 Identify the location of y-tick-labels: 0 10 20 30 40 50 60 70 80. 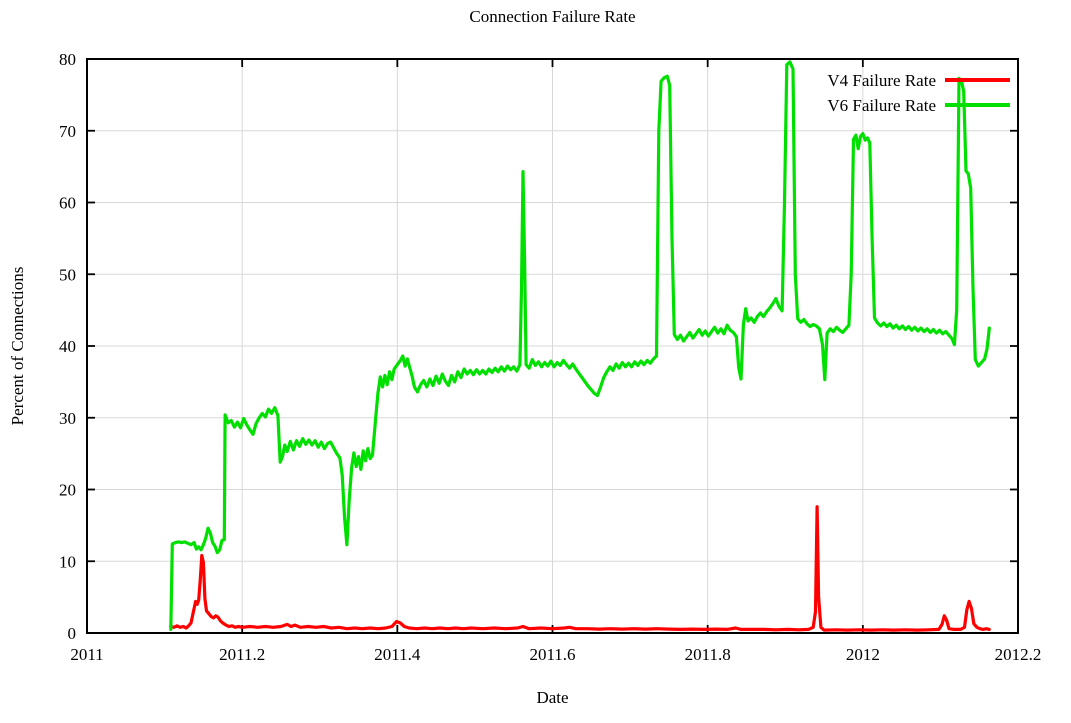
(67, 346).